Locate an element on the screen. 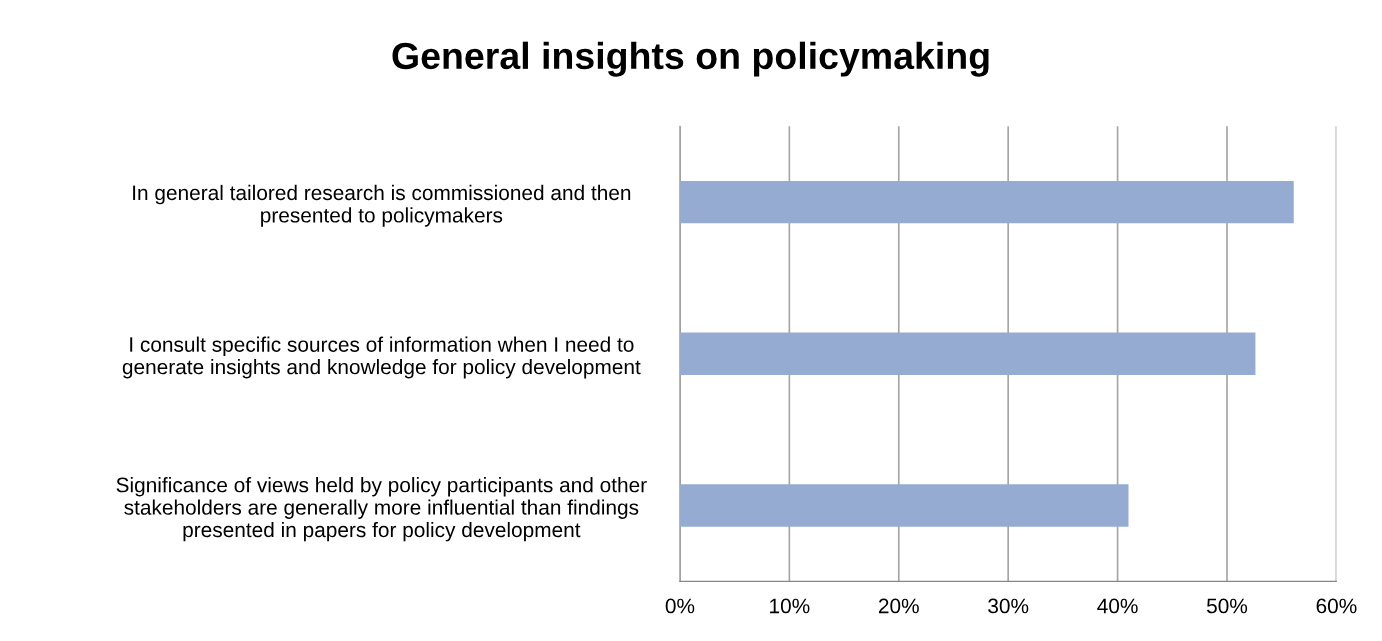  x-tick-label: 10% is located at coordinates (790, 606).